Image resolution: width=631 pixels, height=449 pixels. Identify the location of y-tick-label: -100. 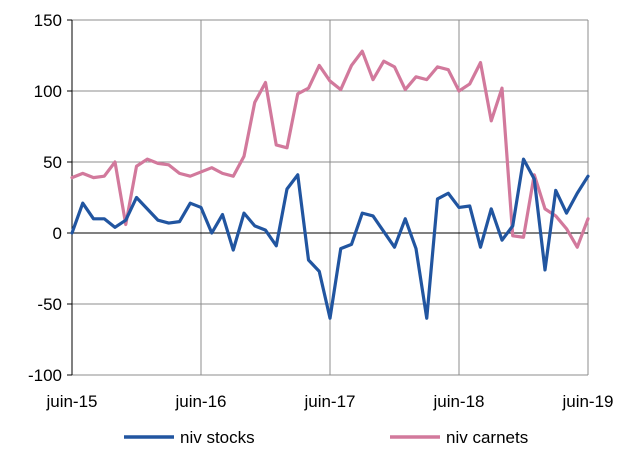
(45, 375).